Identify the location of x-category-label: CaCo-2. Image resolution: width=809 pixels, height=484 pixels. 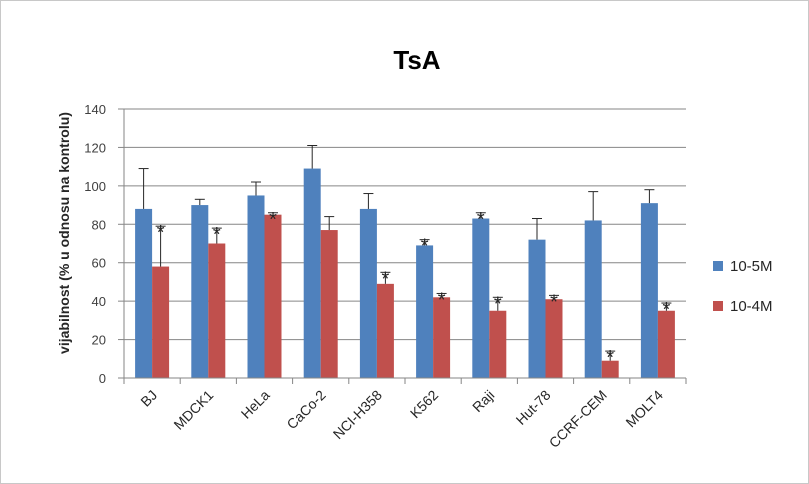
(306, 410).